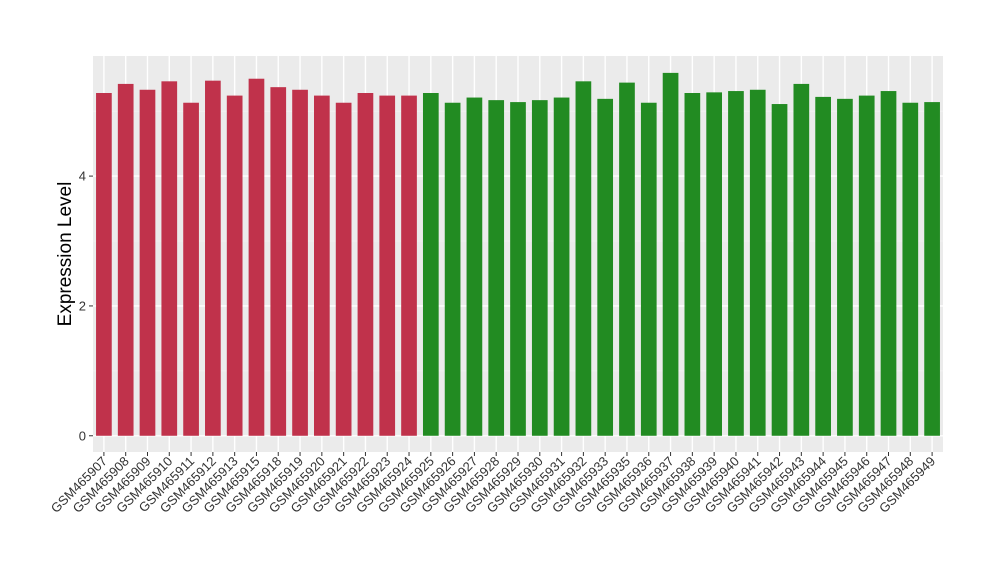 The height and width of the screenshot is (580, 1000). I want to click on bar-GSM465945, so click(845, 267).